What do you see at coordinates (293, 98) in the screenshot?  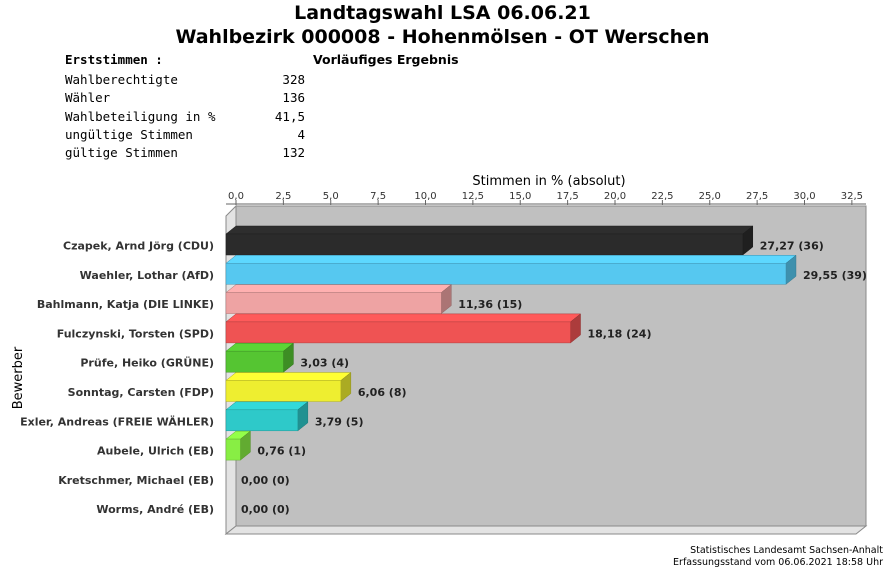 I see `stats-value: 136` at bounding box center [293, 98].